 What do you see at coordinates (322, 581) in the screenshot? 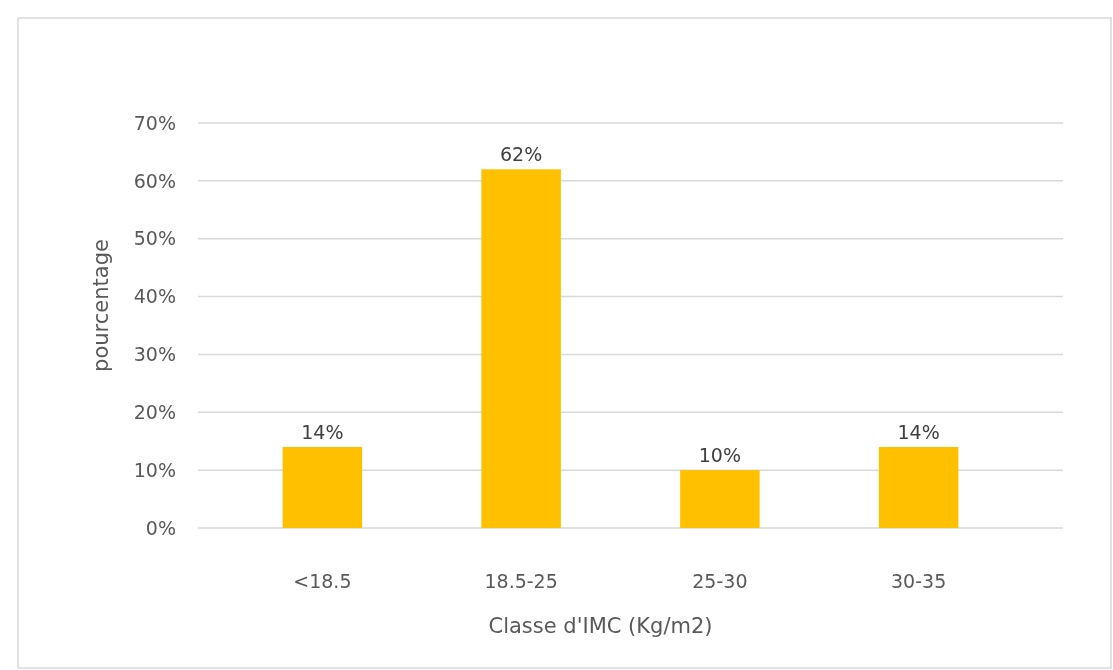
I see `x-tick-label: <18.5` at bounding box center [322, 581].